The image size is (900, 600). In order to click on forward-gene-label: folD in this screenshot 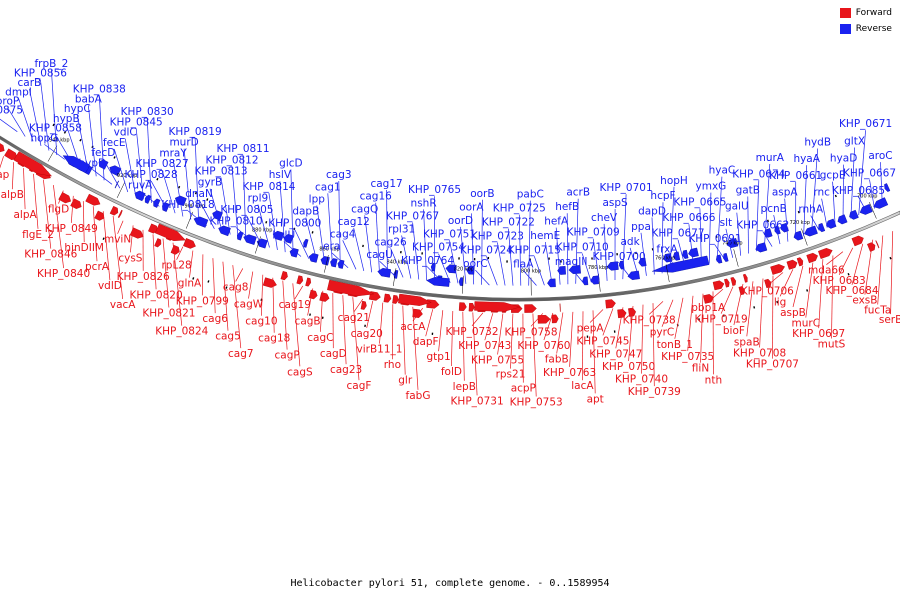, I will do `click(451, 372)`.